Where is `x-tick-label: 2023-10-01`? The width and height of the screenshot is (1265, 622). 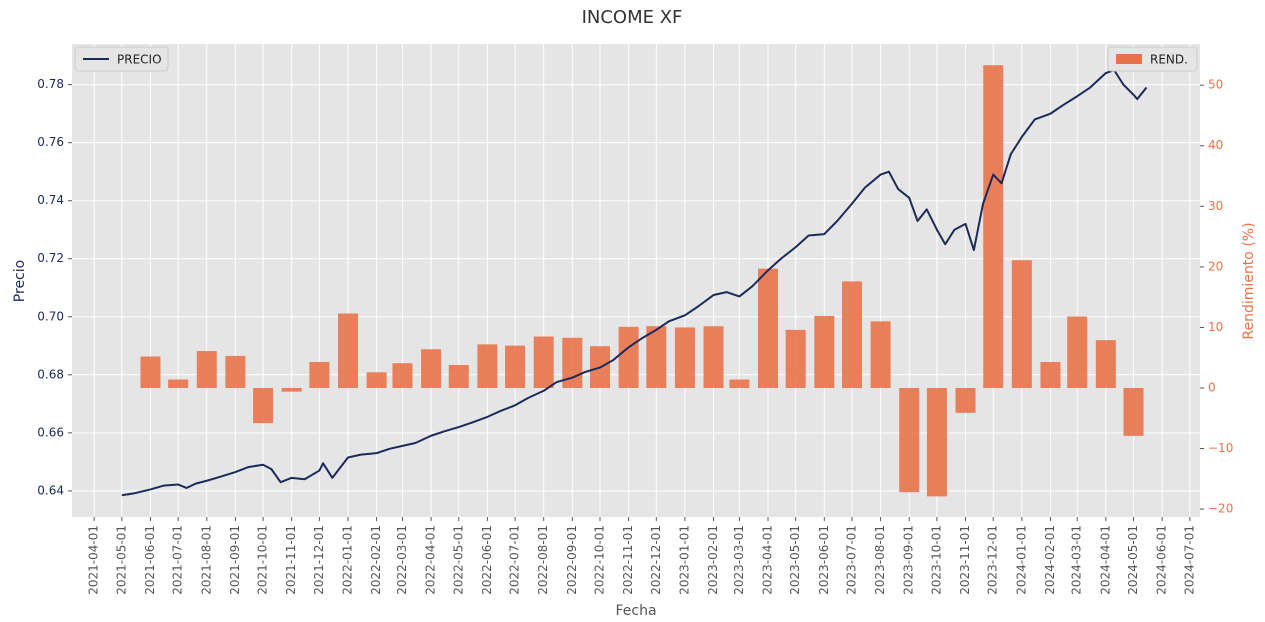 x-tick-label: 2023-10-01 is located at coordinates (936, 560).